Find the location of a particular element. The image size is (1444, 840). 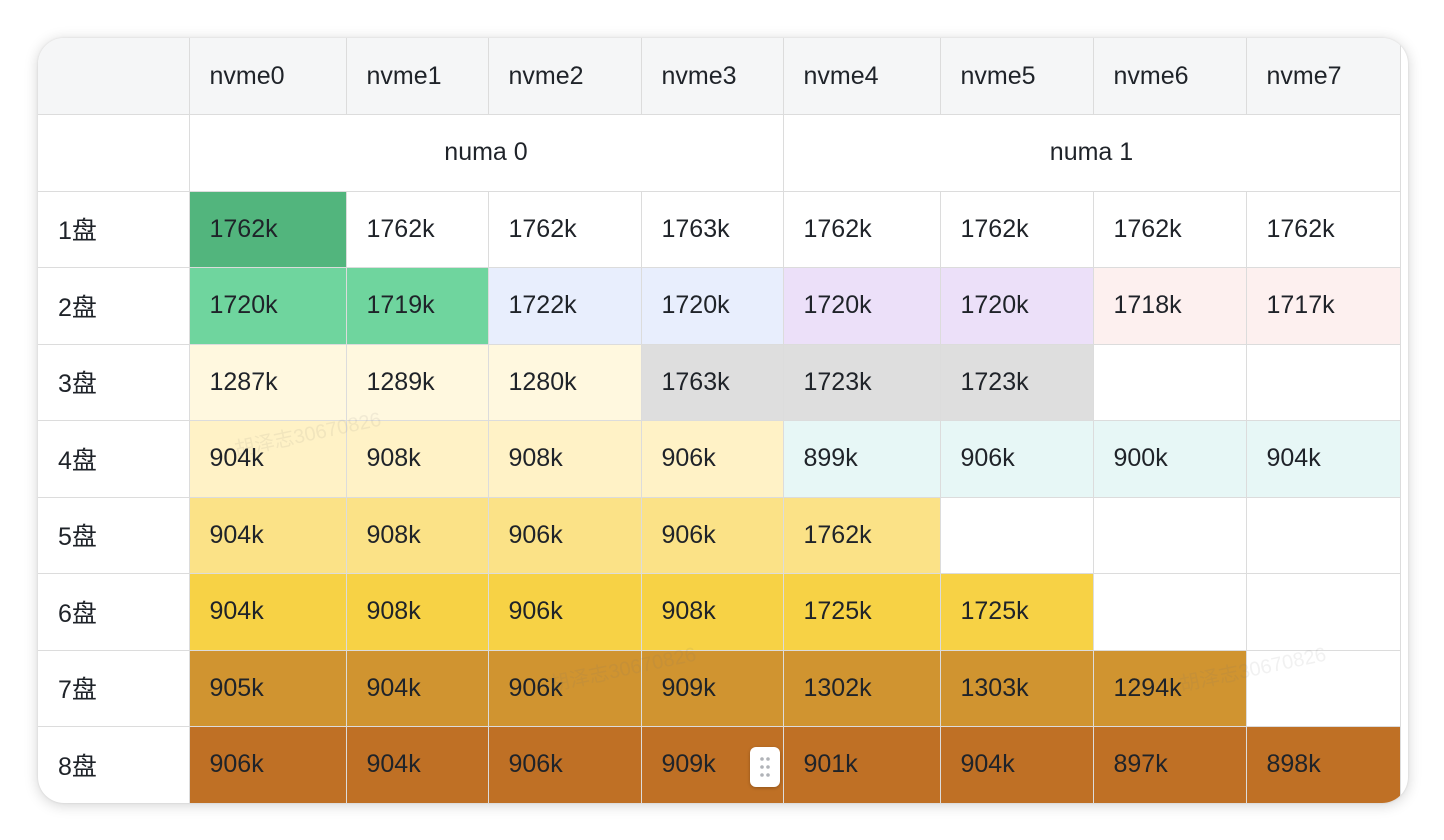

table-cell: 901k is located at coordinates (861, 764).